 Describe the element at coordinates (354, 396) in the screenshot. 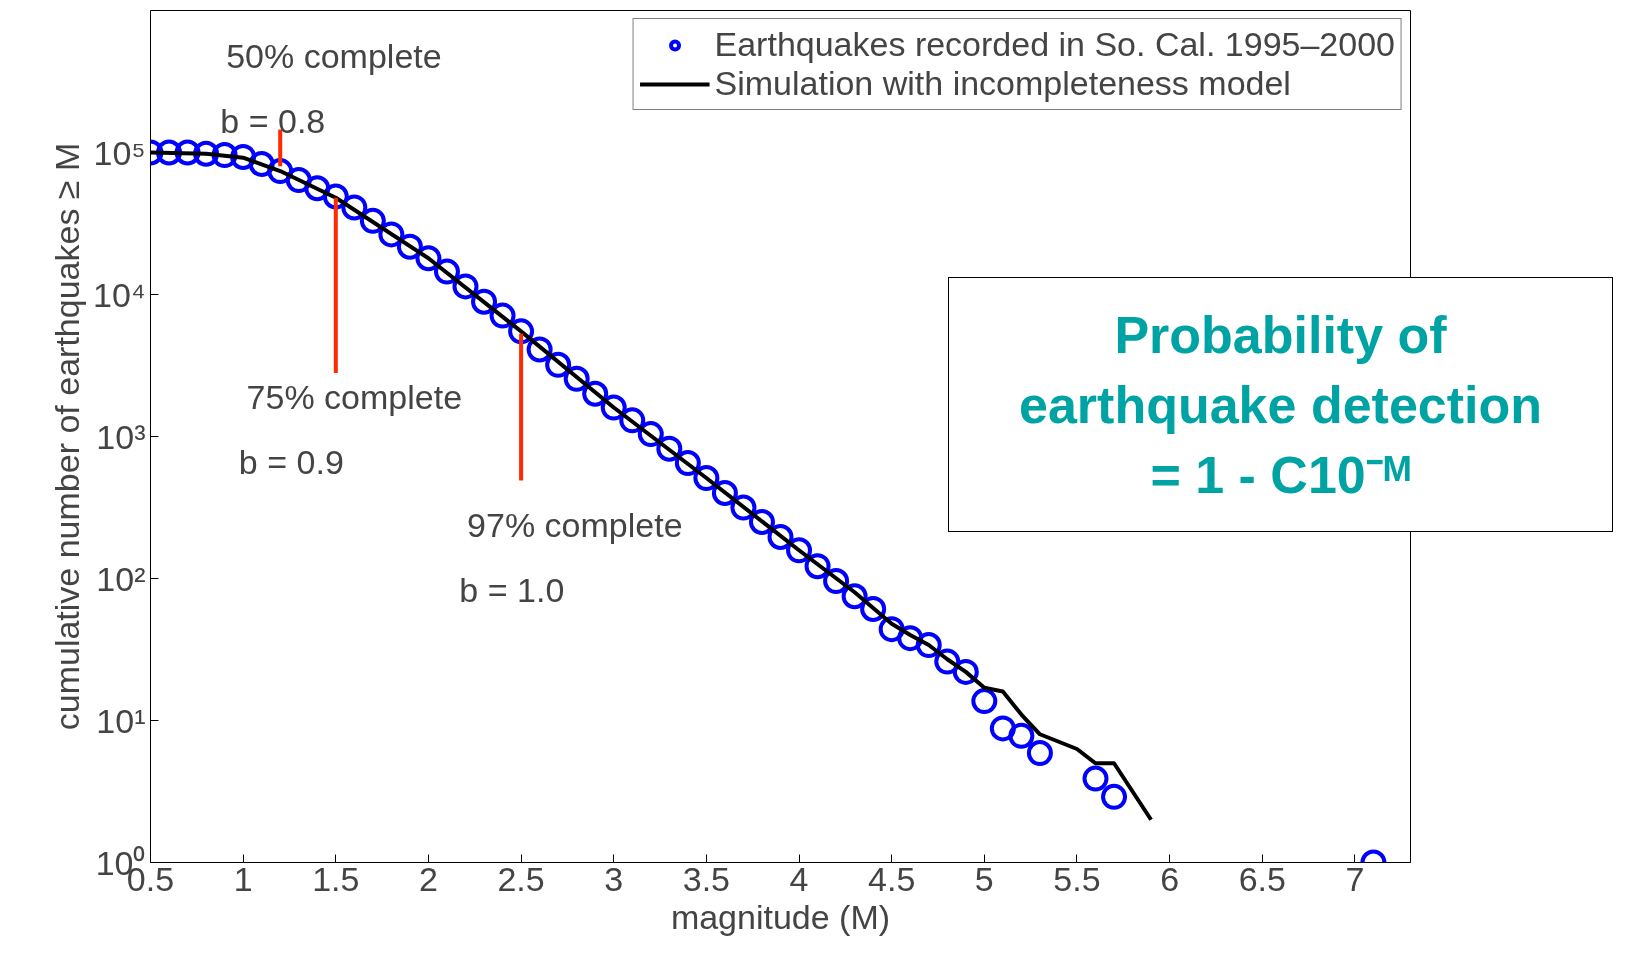

I see `annotation: 75% complete` at that location.